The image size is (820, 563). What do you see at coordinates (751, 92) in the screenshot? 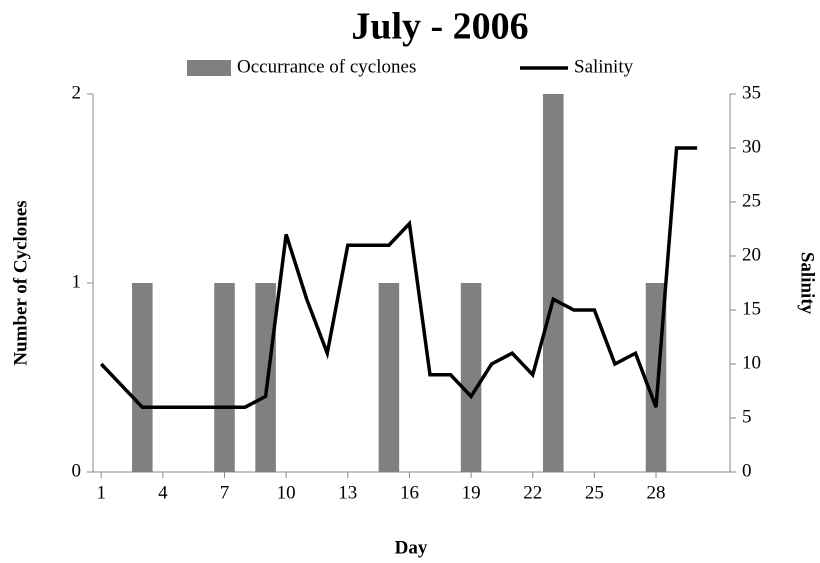
I see `y2-tick-label: 35` at bounding box center [751, 92].